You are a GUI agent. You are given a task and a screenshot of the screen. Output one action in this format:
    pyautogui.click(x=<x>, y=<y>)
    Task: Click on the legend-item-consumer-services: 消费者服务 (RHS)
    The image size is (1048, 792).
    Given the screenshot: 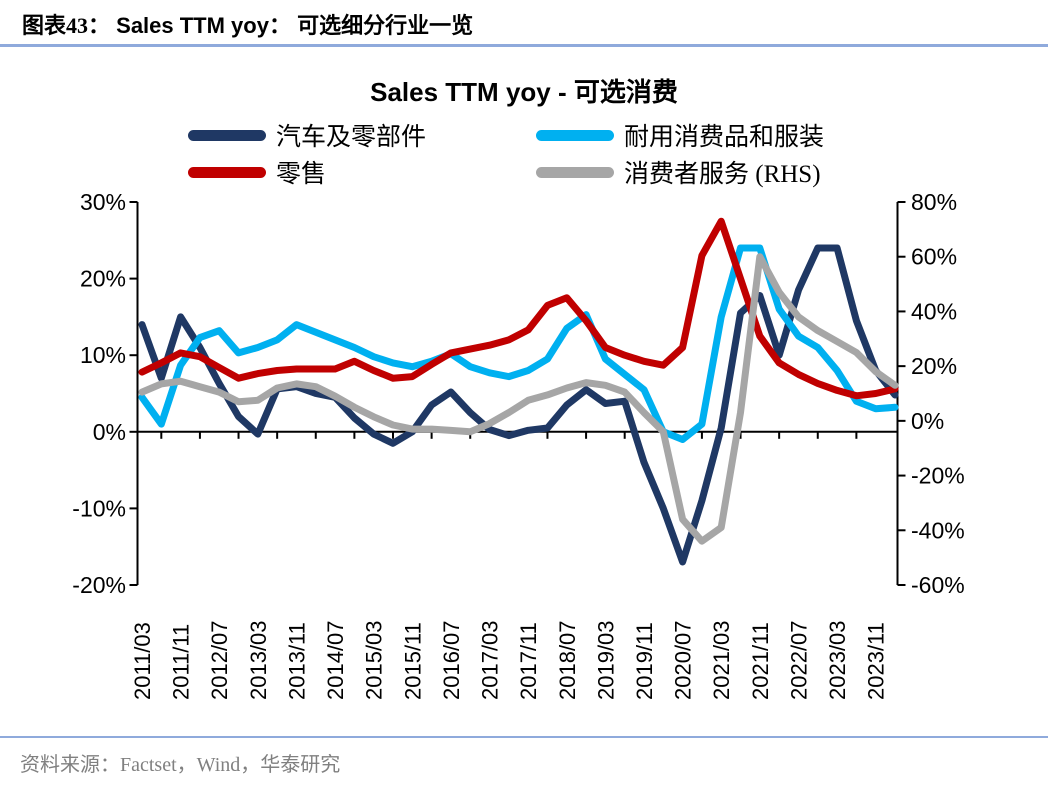 What is the action you would take?
    pyautogui.click(x=680, y=172)
    